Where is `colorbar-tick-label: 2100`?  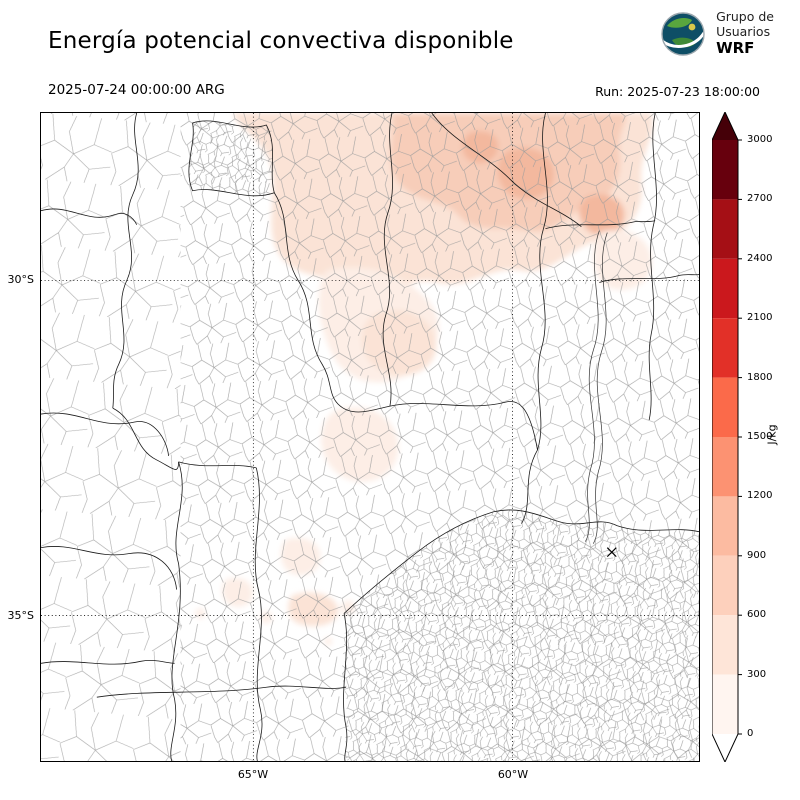
colorbar-tick-label: 2100 is located at coordinates (760, 317).